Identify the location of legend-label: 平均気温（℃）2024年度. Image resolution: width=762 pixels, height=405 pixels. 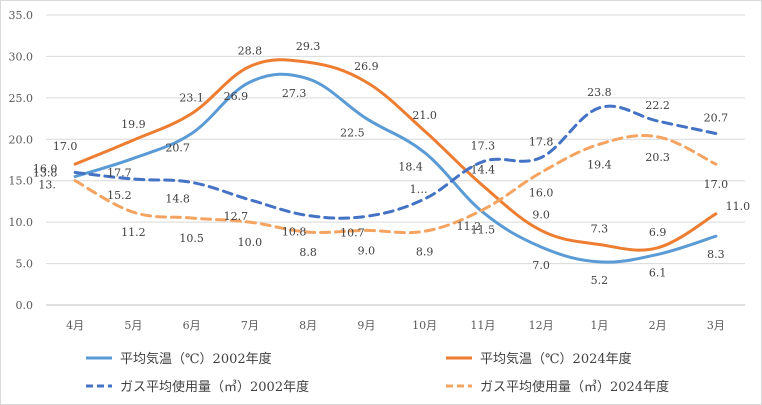
(556, 359).